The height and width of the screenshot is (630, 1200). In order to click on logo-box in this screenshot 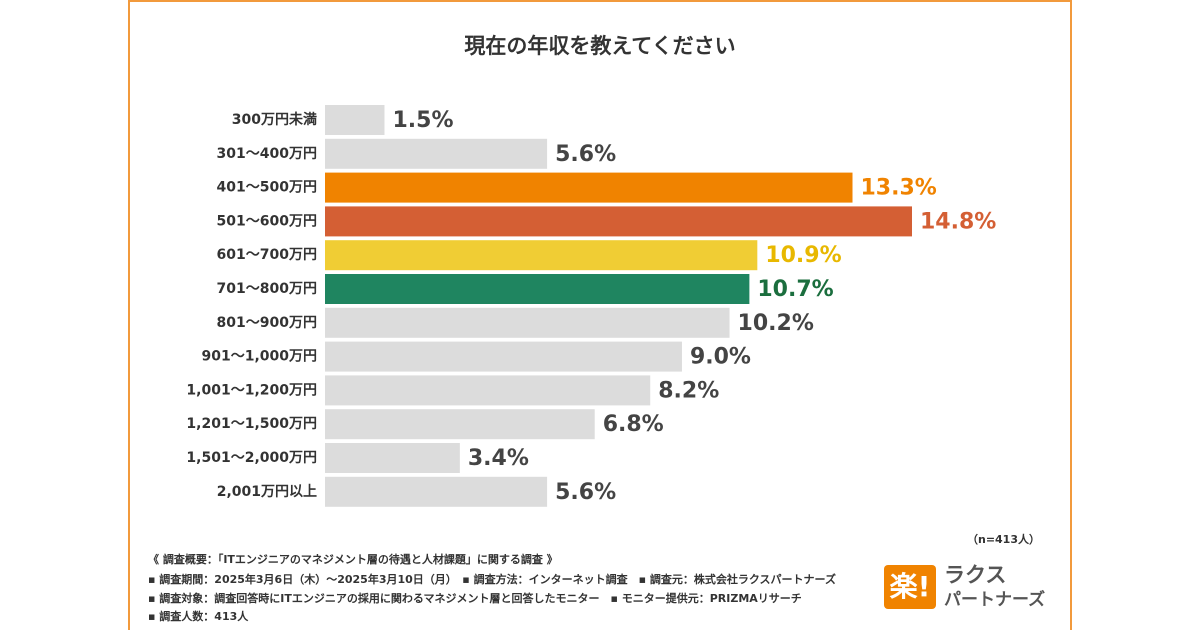, I will do `click(910, 587)`.